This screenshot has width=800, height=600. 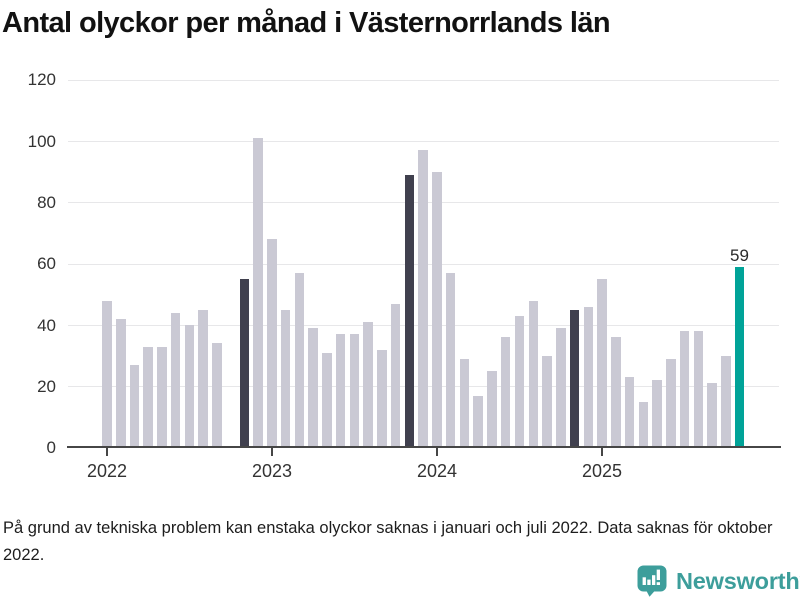 What do you see at coordinates (41, 141) in the screenshot?
I see `y-tick-label-100: 100` at bounding box center [41, 141].